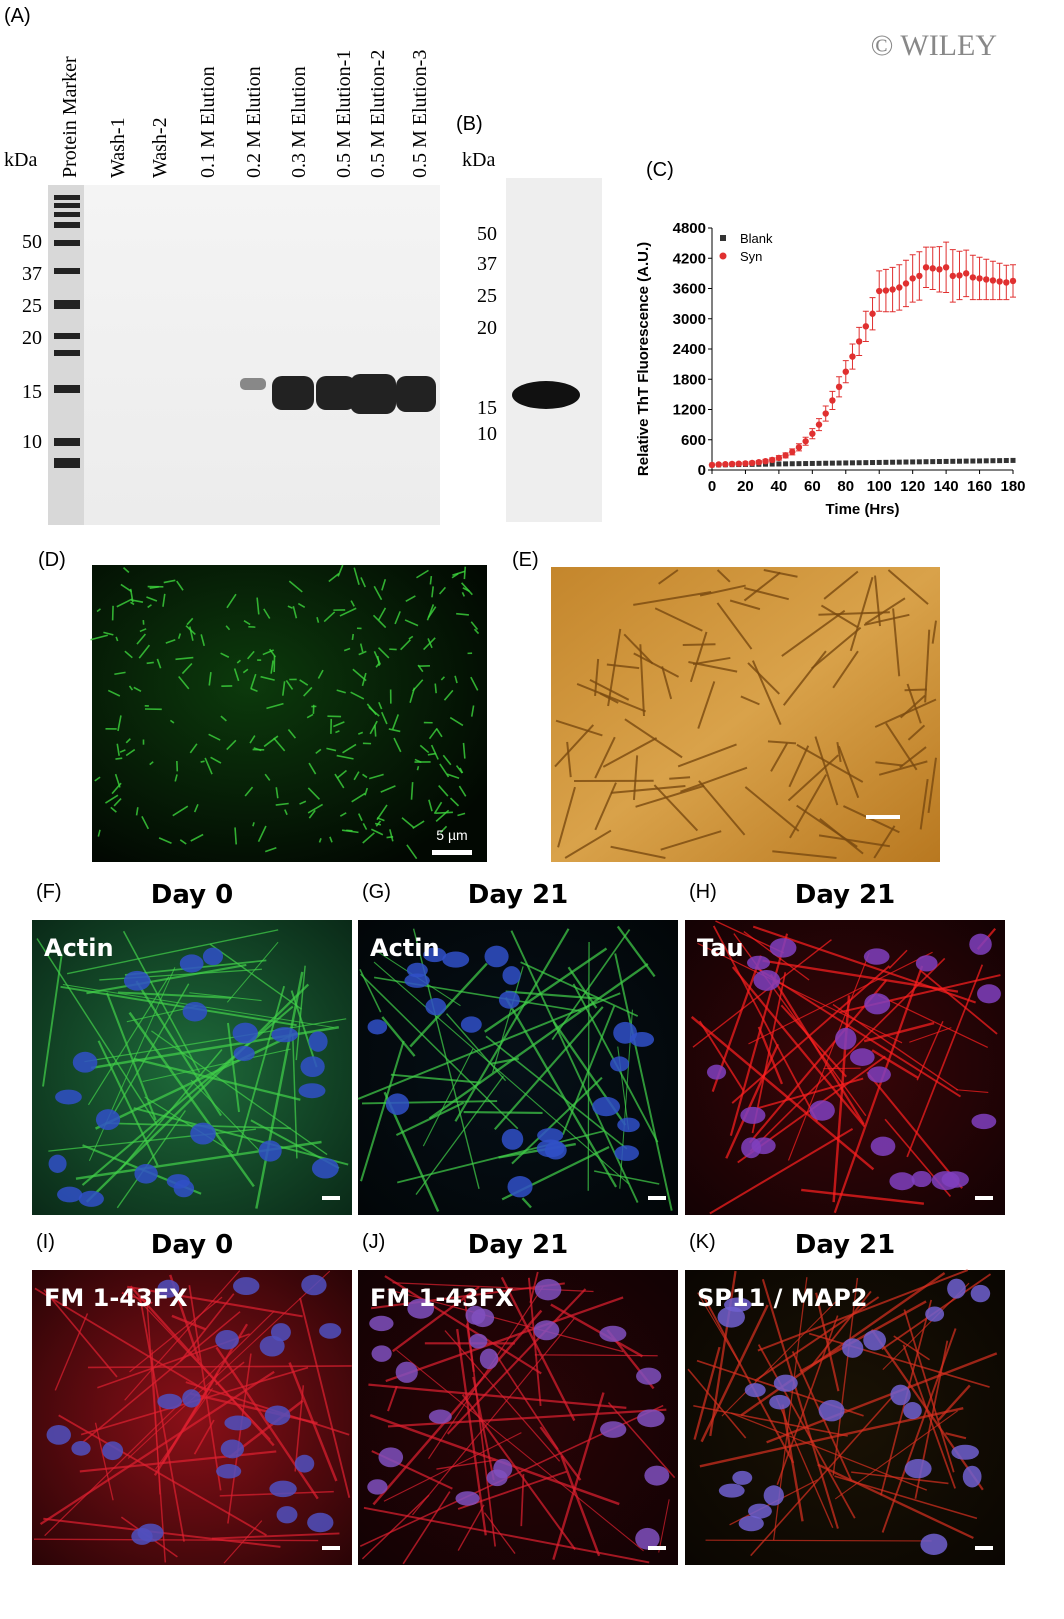 This screenshot has width=1064, height=1619. What do you see at coordinates (192, 895) in the screenshot?
I see `panel-title: Day 0` at bounding box center [192, 895].